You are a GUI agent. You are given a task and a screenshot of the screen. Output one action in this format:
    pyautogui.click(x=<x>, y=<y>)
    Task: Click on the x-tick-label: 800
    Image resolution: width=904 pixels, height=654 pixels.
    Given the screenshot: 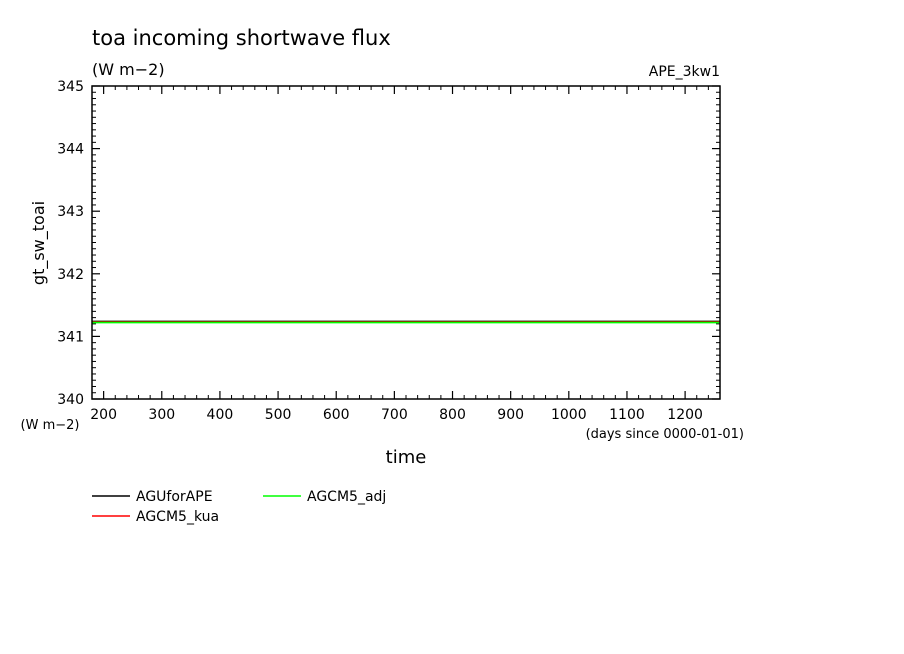 What is the action you would take?
    pyautogui.click(x=452, y=415)
    